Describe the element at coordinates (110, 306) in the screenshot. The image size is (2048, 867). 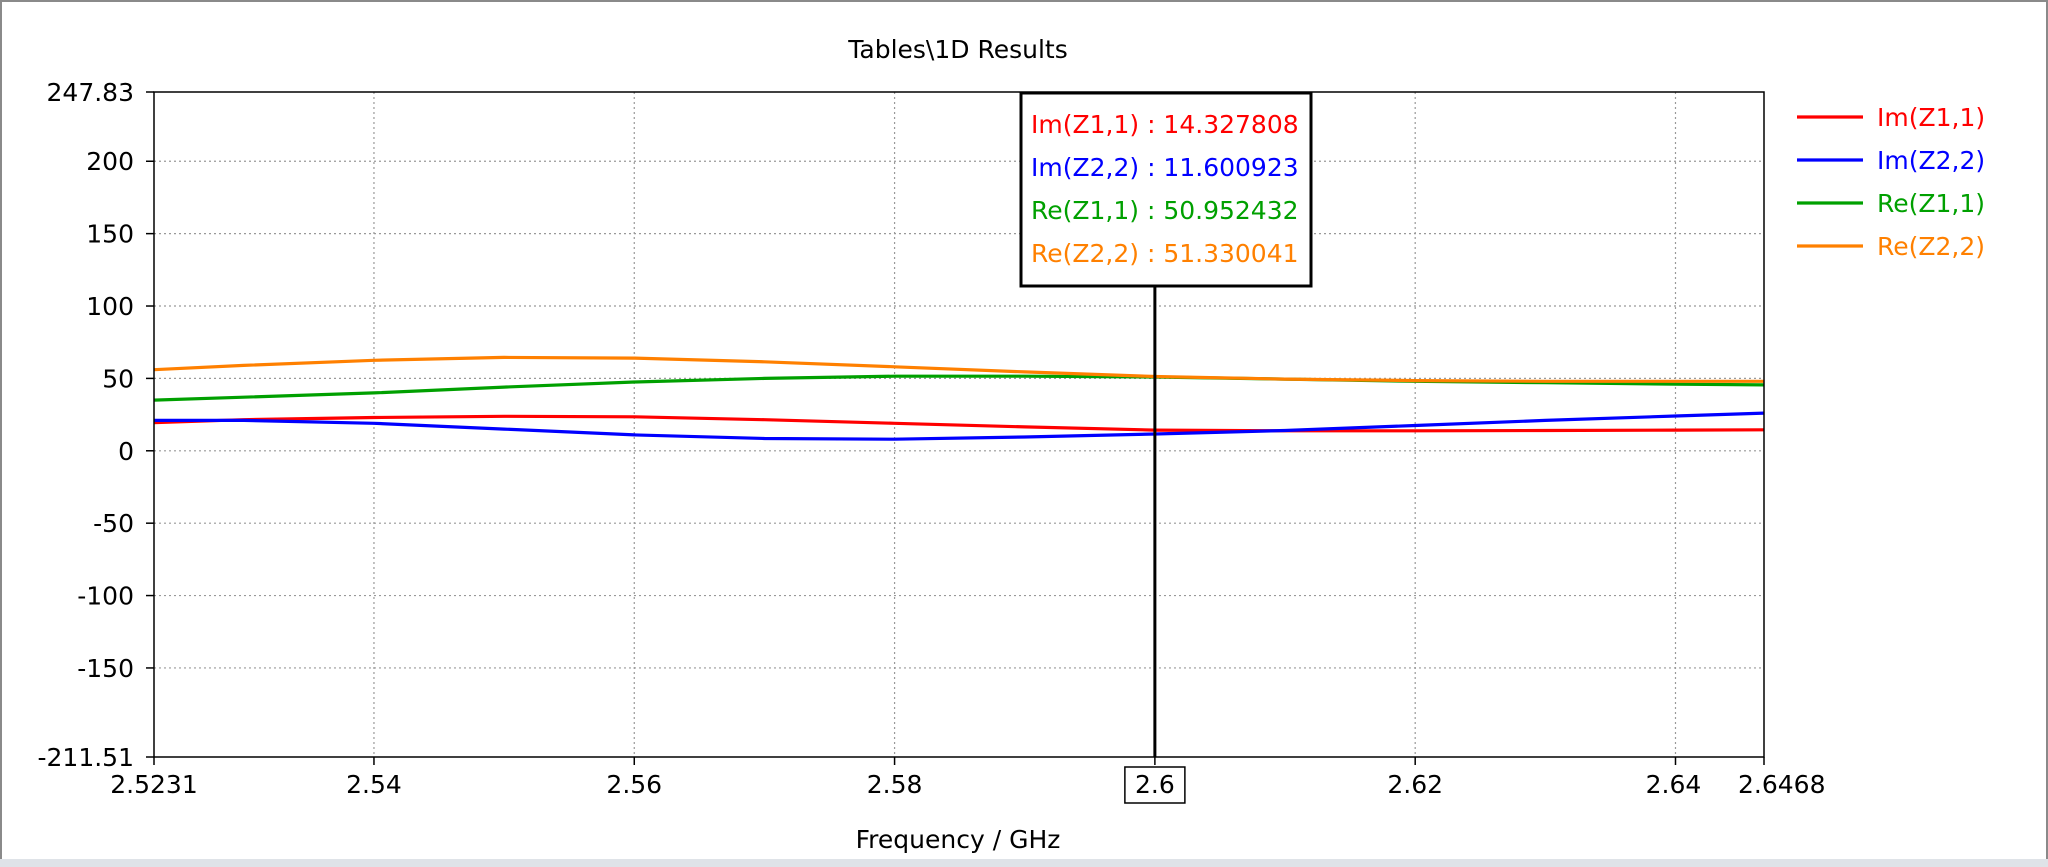
I see `y-tick-label: 100` at that location.